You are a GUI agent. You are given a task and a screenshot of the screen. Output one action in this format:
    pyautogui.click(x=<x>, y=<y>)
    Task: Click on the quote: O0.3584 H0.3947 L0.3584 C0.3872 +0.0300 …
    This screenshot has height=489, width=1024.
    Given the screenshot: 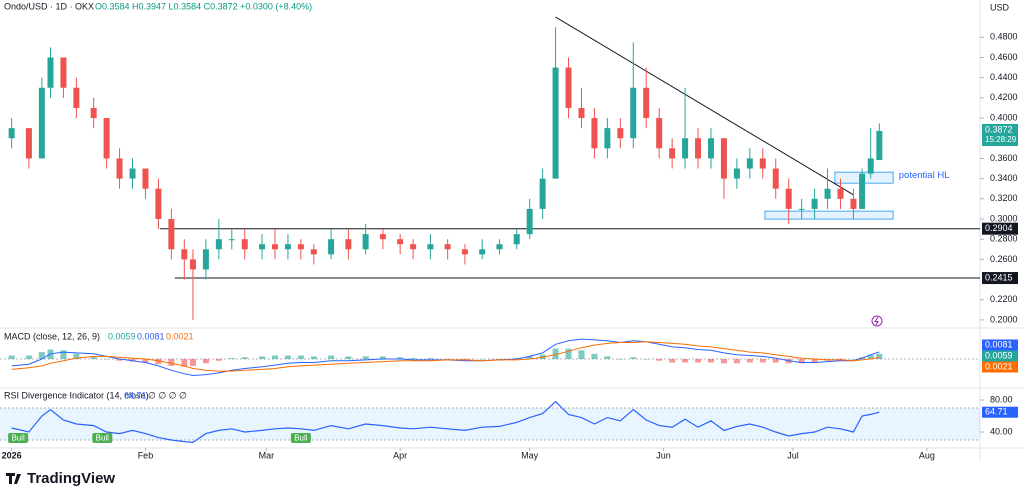 What is the action you would take?
    pyautogui.click(x=203, y=6)
    